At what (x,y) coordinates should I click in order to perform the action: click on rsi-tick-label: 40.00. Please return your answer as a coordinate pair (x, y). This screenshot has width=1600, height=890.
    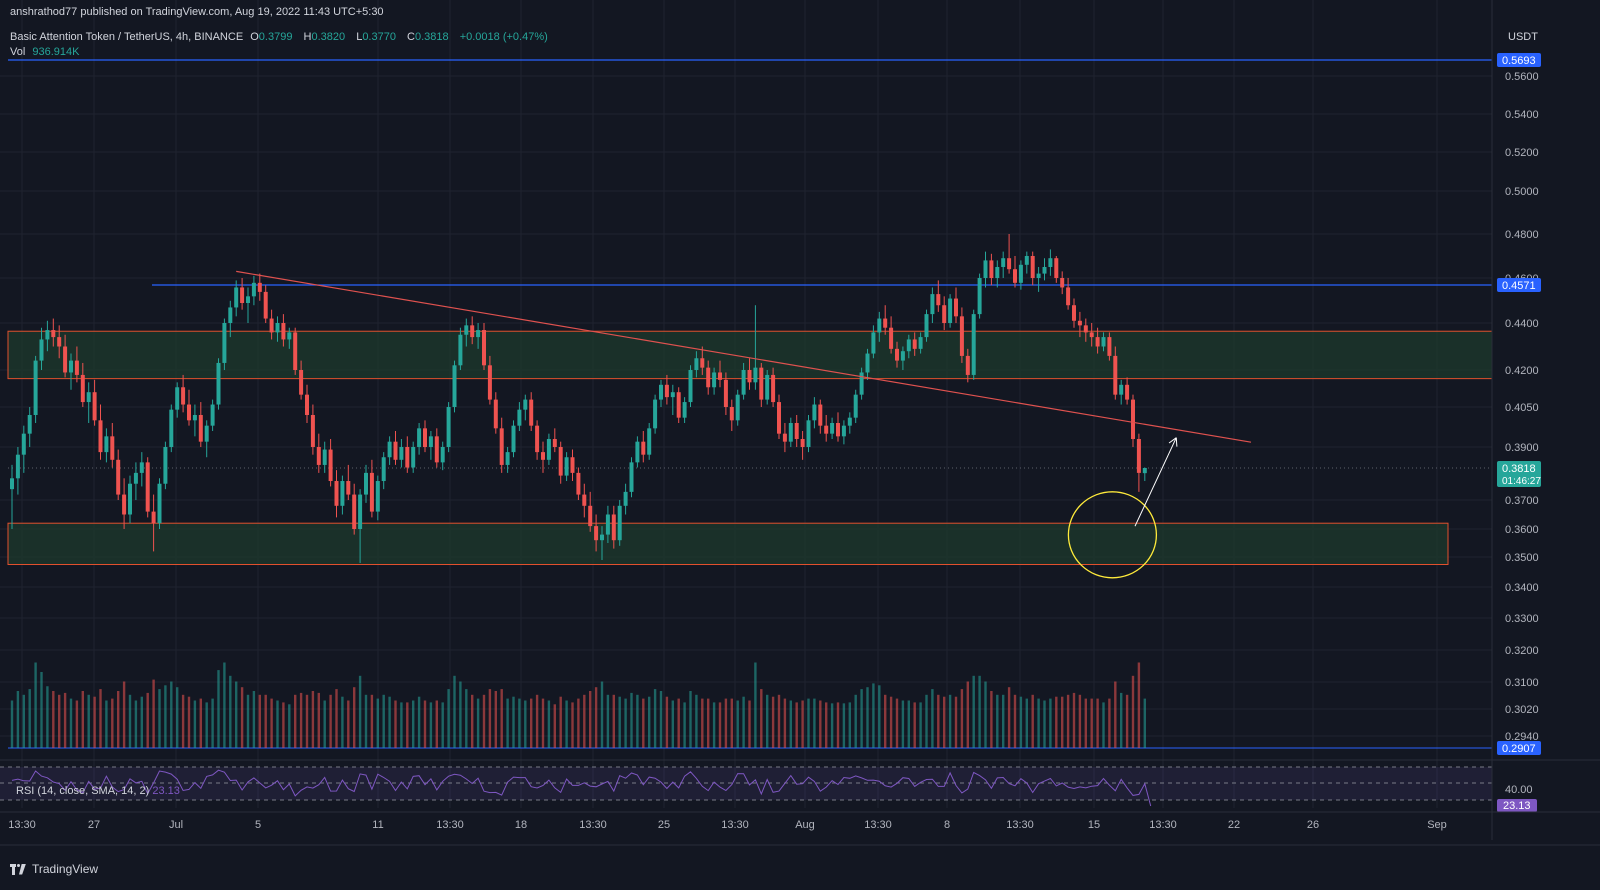
    Looking at the image, I should click on (1519, 790).